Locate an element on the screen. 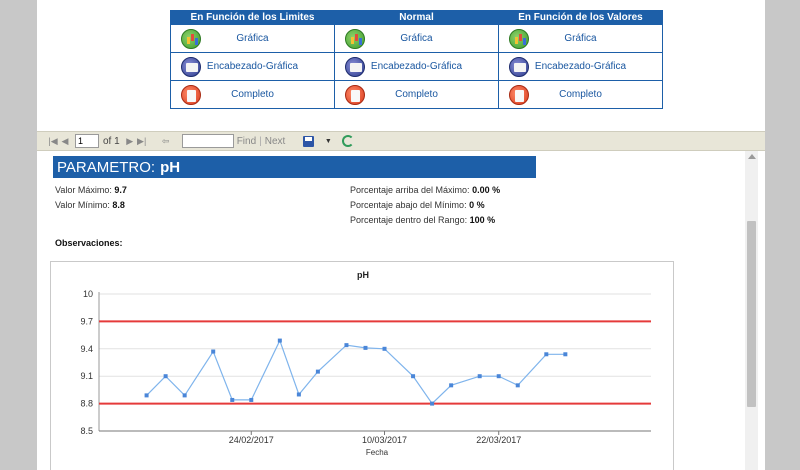 The width and height of the screenshot is (800, 470). above-max-row: Porcentaje arriba del Máximo: 0.00 % is located at coordinates (425, 190).